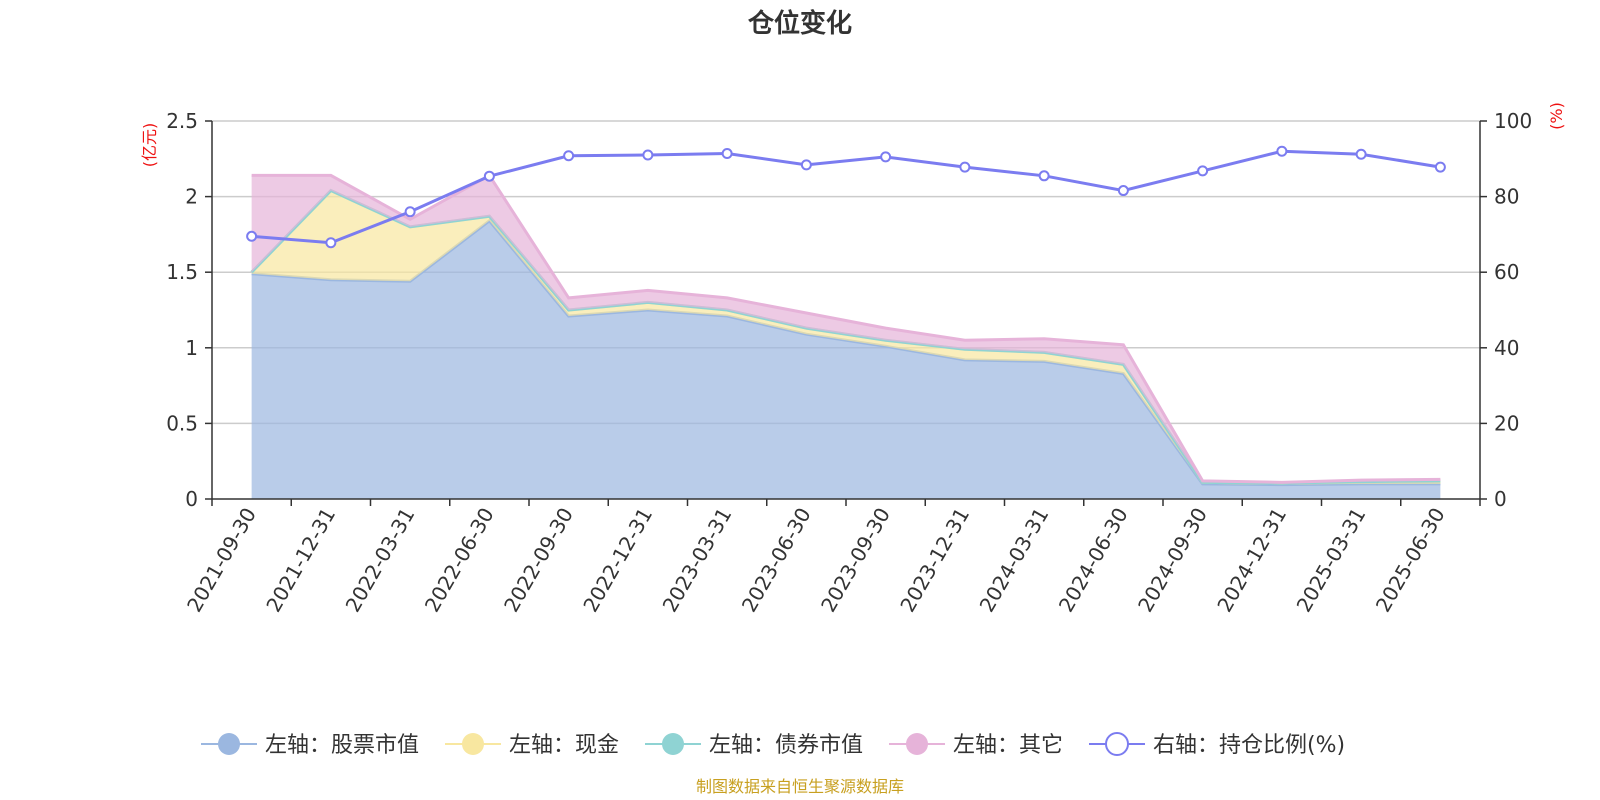 Image resolution: width=1600 pixels, height=800 pixels. I want to click on x-axis-tick-label: 2025-03-31, so click(1331, 560).